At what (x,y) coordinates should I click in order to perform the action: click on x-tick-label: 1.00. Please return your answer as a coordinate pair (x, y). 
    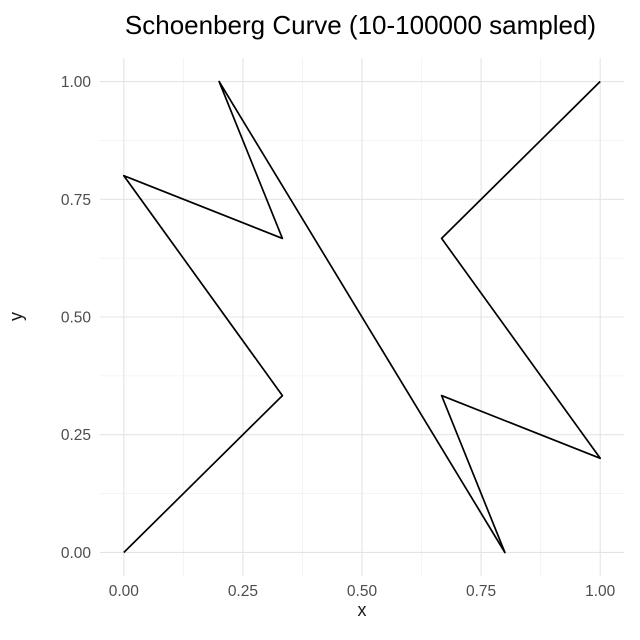
    Looking at the image, I should click on (600, 591).